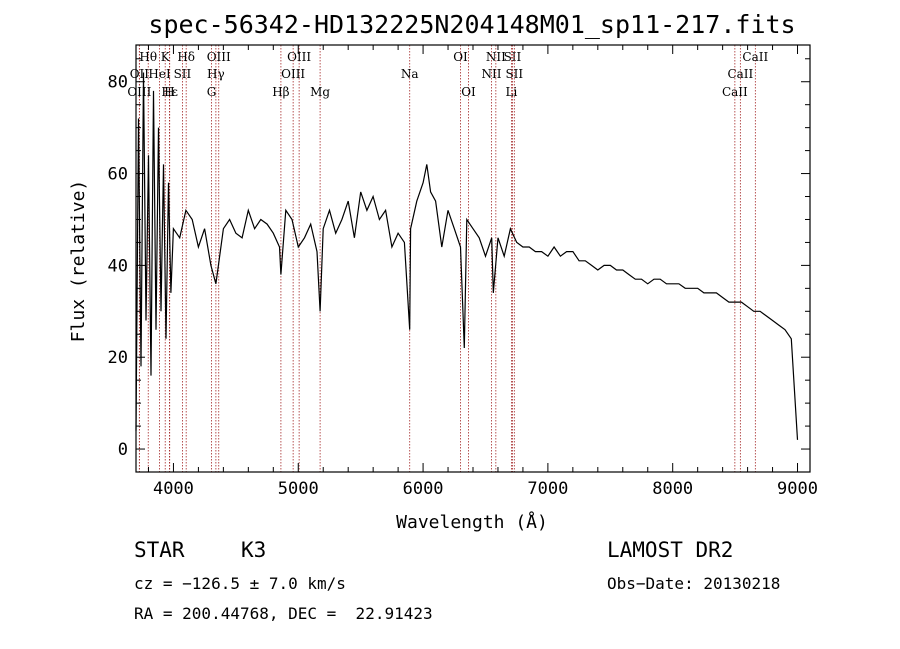 The width and height of the screenshot is (900, 649). What do you see at coordinates (212, 92) in the screenshot?
I see `spectral-line-label: G` at bounding box center [212, 92].